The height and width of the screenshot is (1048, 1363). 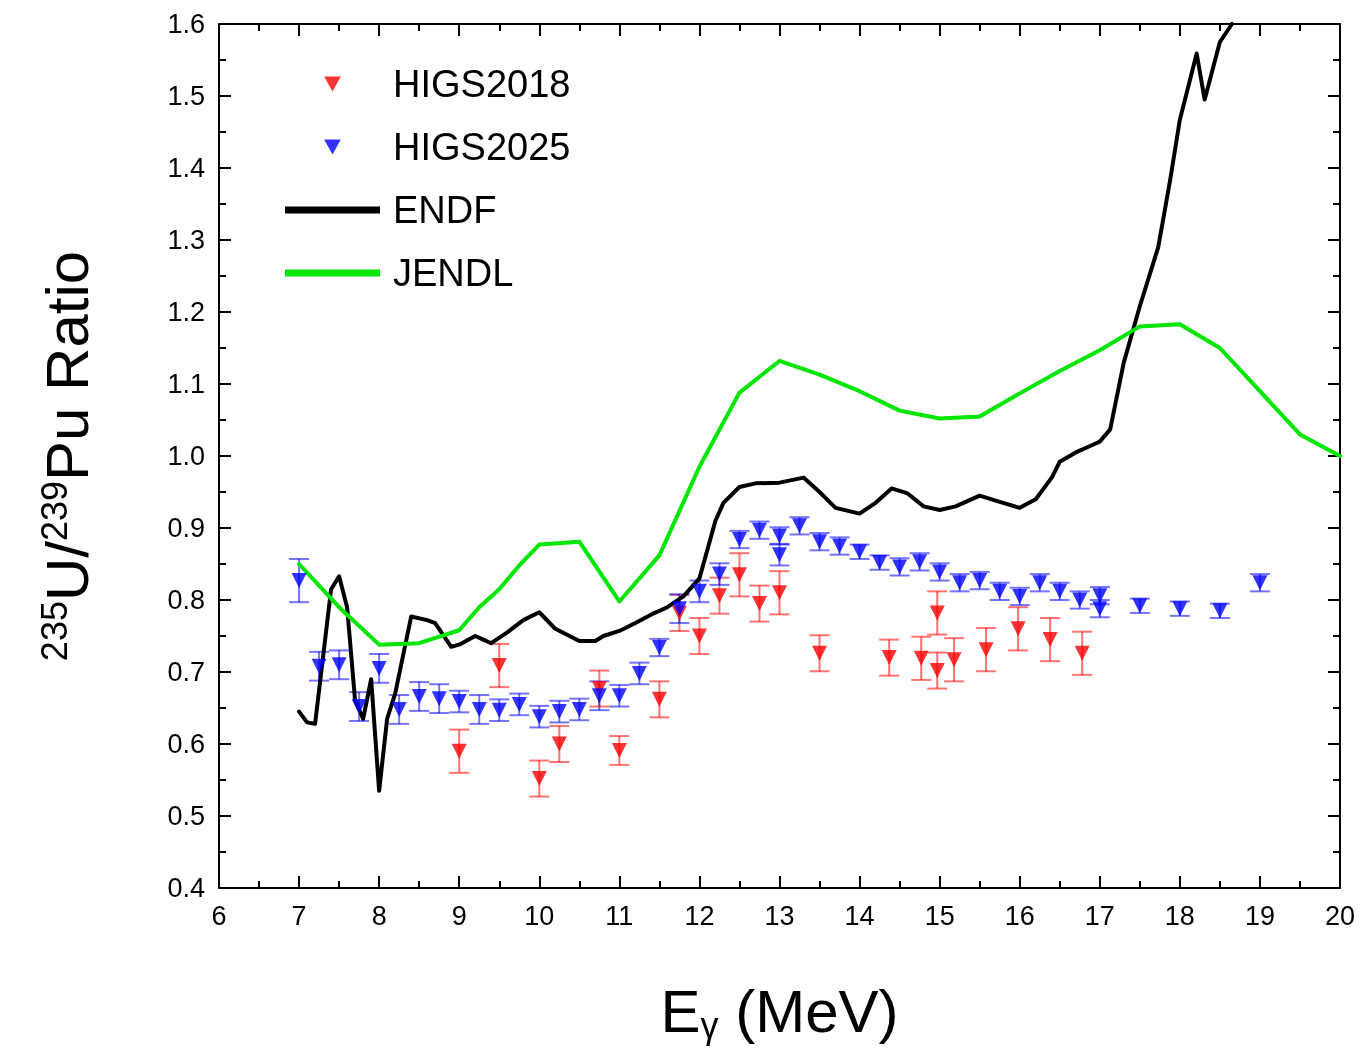 What do you see at coordinates (186, 240) in the screenshot?
I see `y-tick-label: 1.3` at bounding box center [186, 240].